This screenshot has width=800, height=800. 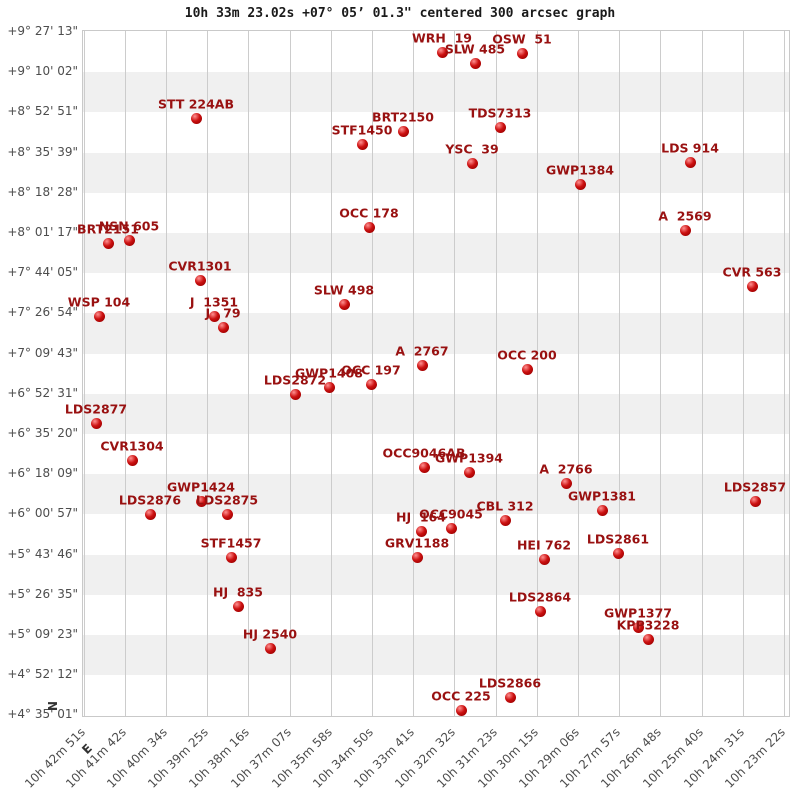 What do you see at coordinates (755, 487) in the screenshot?
I see `data-point-label: LDS2857` at bounding box center [755, 487].